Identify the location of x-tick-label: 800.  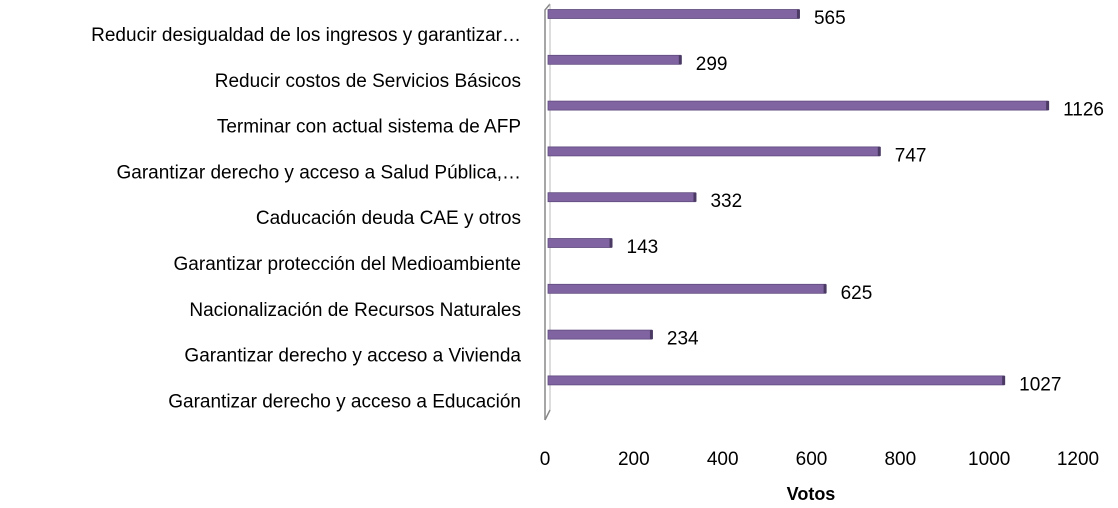
(900, 459).